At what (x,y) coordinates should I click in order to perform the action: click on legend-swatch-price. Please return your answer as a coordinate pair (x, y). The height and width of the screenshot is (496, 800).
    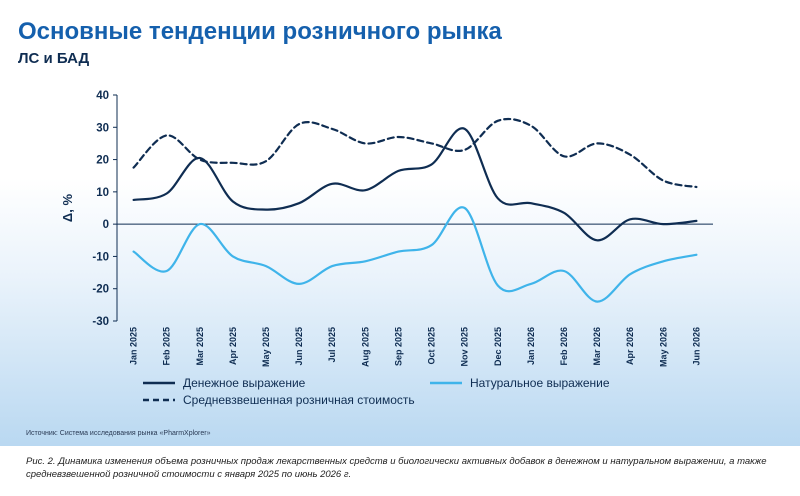
    Looking at the image, I should click on (159, 400).